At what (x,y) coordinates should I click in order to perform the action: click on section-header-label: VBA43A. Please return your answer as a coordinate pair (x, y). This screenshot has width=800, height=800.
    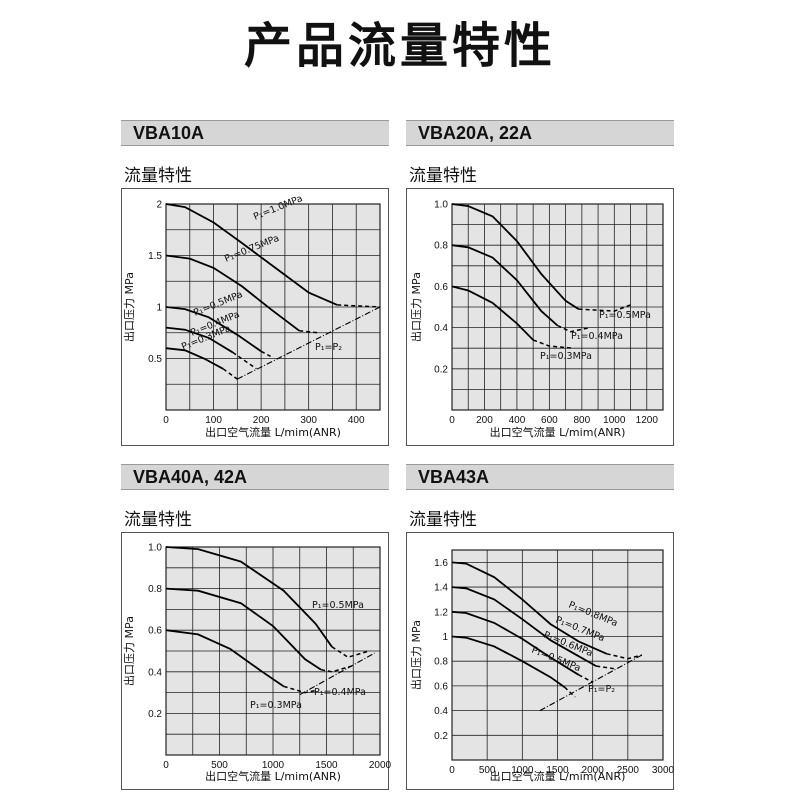
    Looking at the image, I should click on (454, 477).